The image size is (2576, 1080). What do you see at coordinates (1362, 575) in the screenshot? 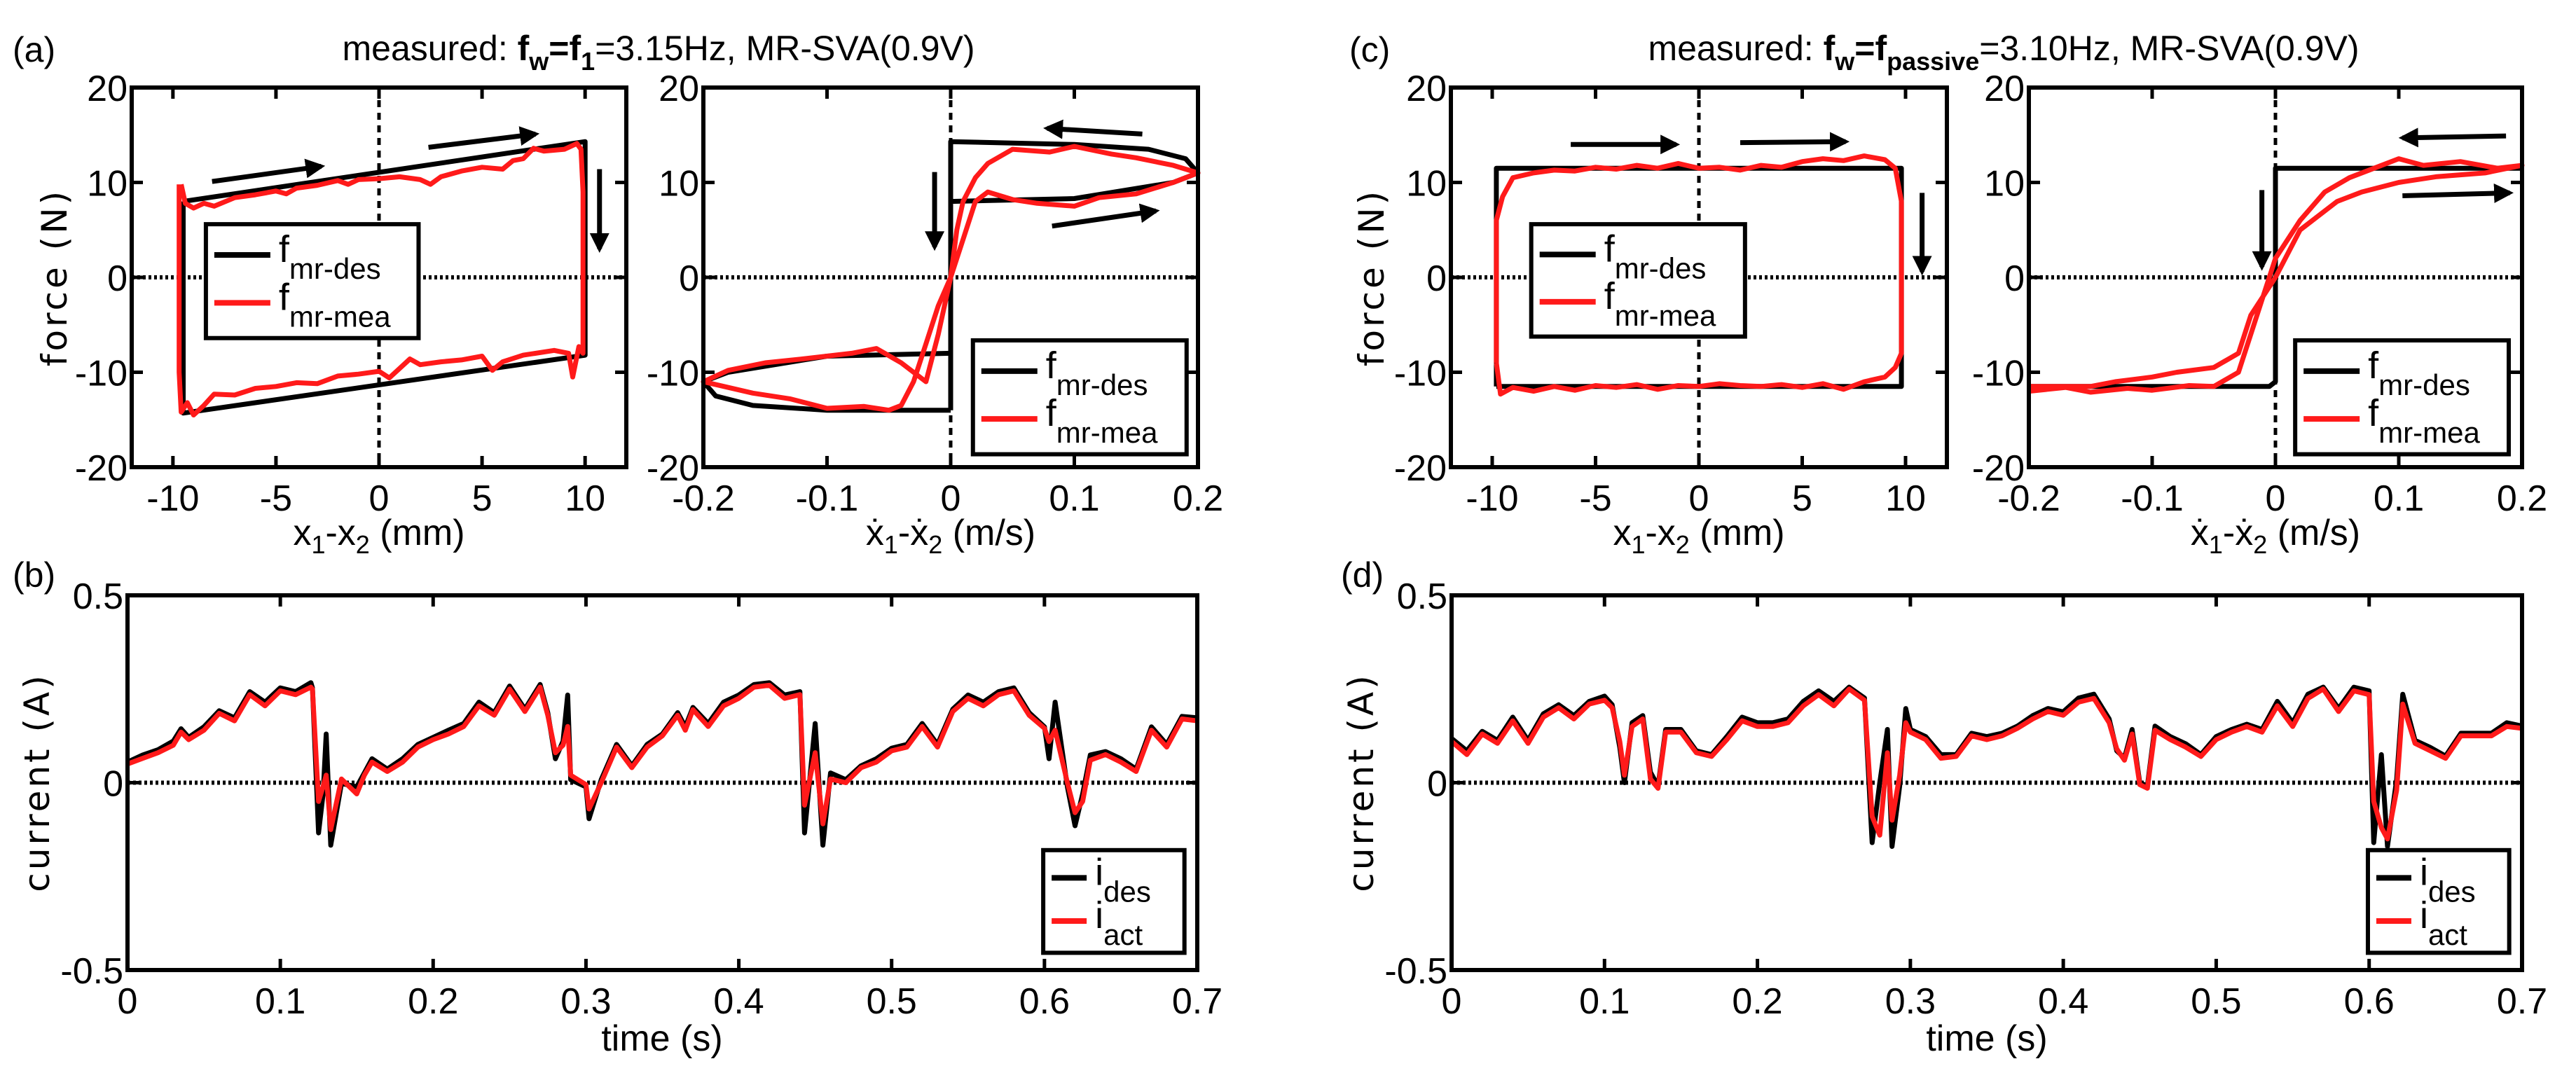
I see `panel-label-d: (d)` at bounding box center [1362, 575].